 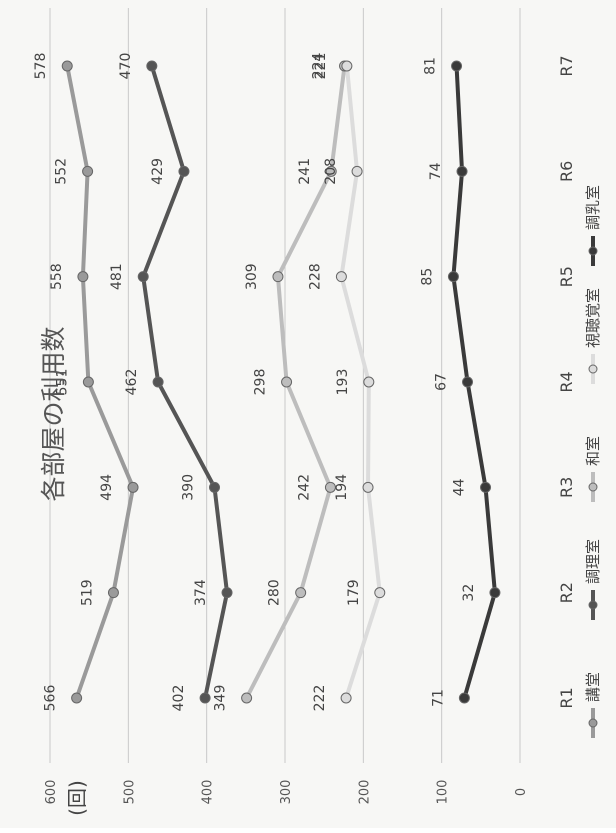 I want to click on legend: 講堂 調理室 和室 視聴覚室 調乳室, so click(x=593, y=461).